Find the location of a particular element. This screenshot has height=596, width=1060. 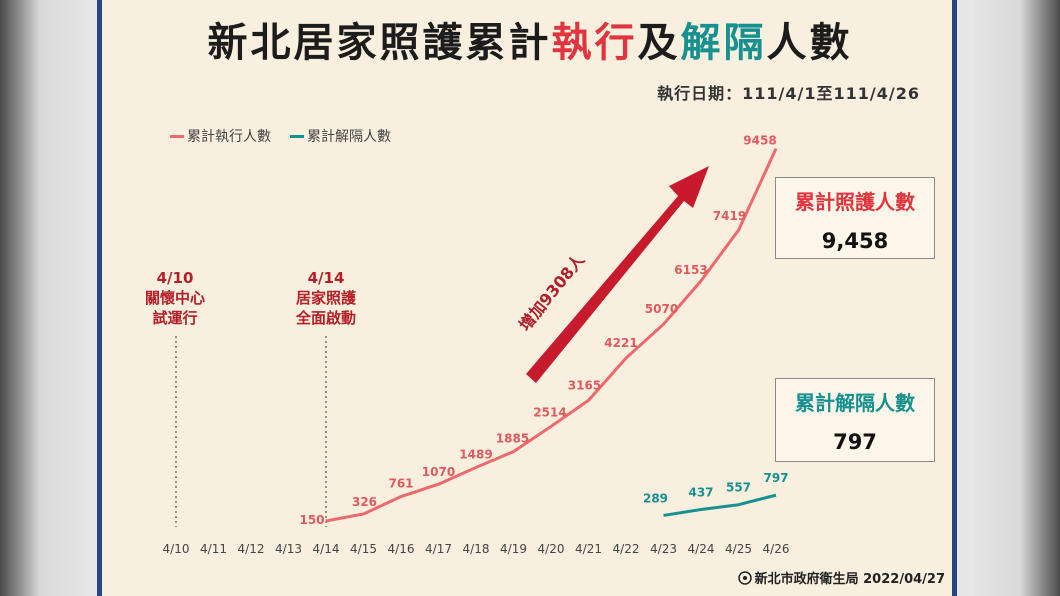

x-tick-label: 4/20 is located at coordinates (551, 549).